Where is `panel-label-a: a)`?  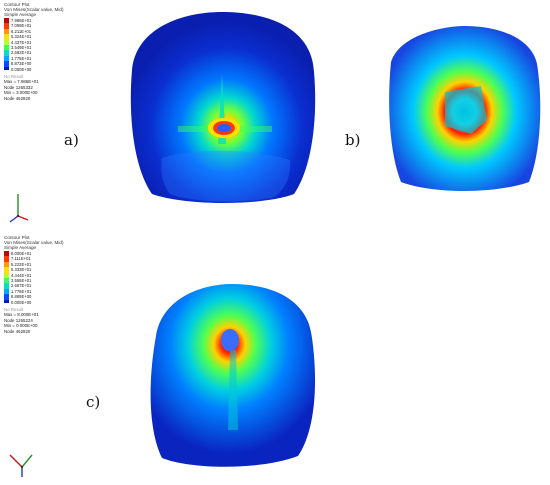
panel-label-a: a) is located at coordinates (71, 140).